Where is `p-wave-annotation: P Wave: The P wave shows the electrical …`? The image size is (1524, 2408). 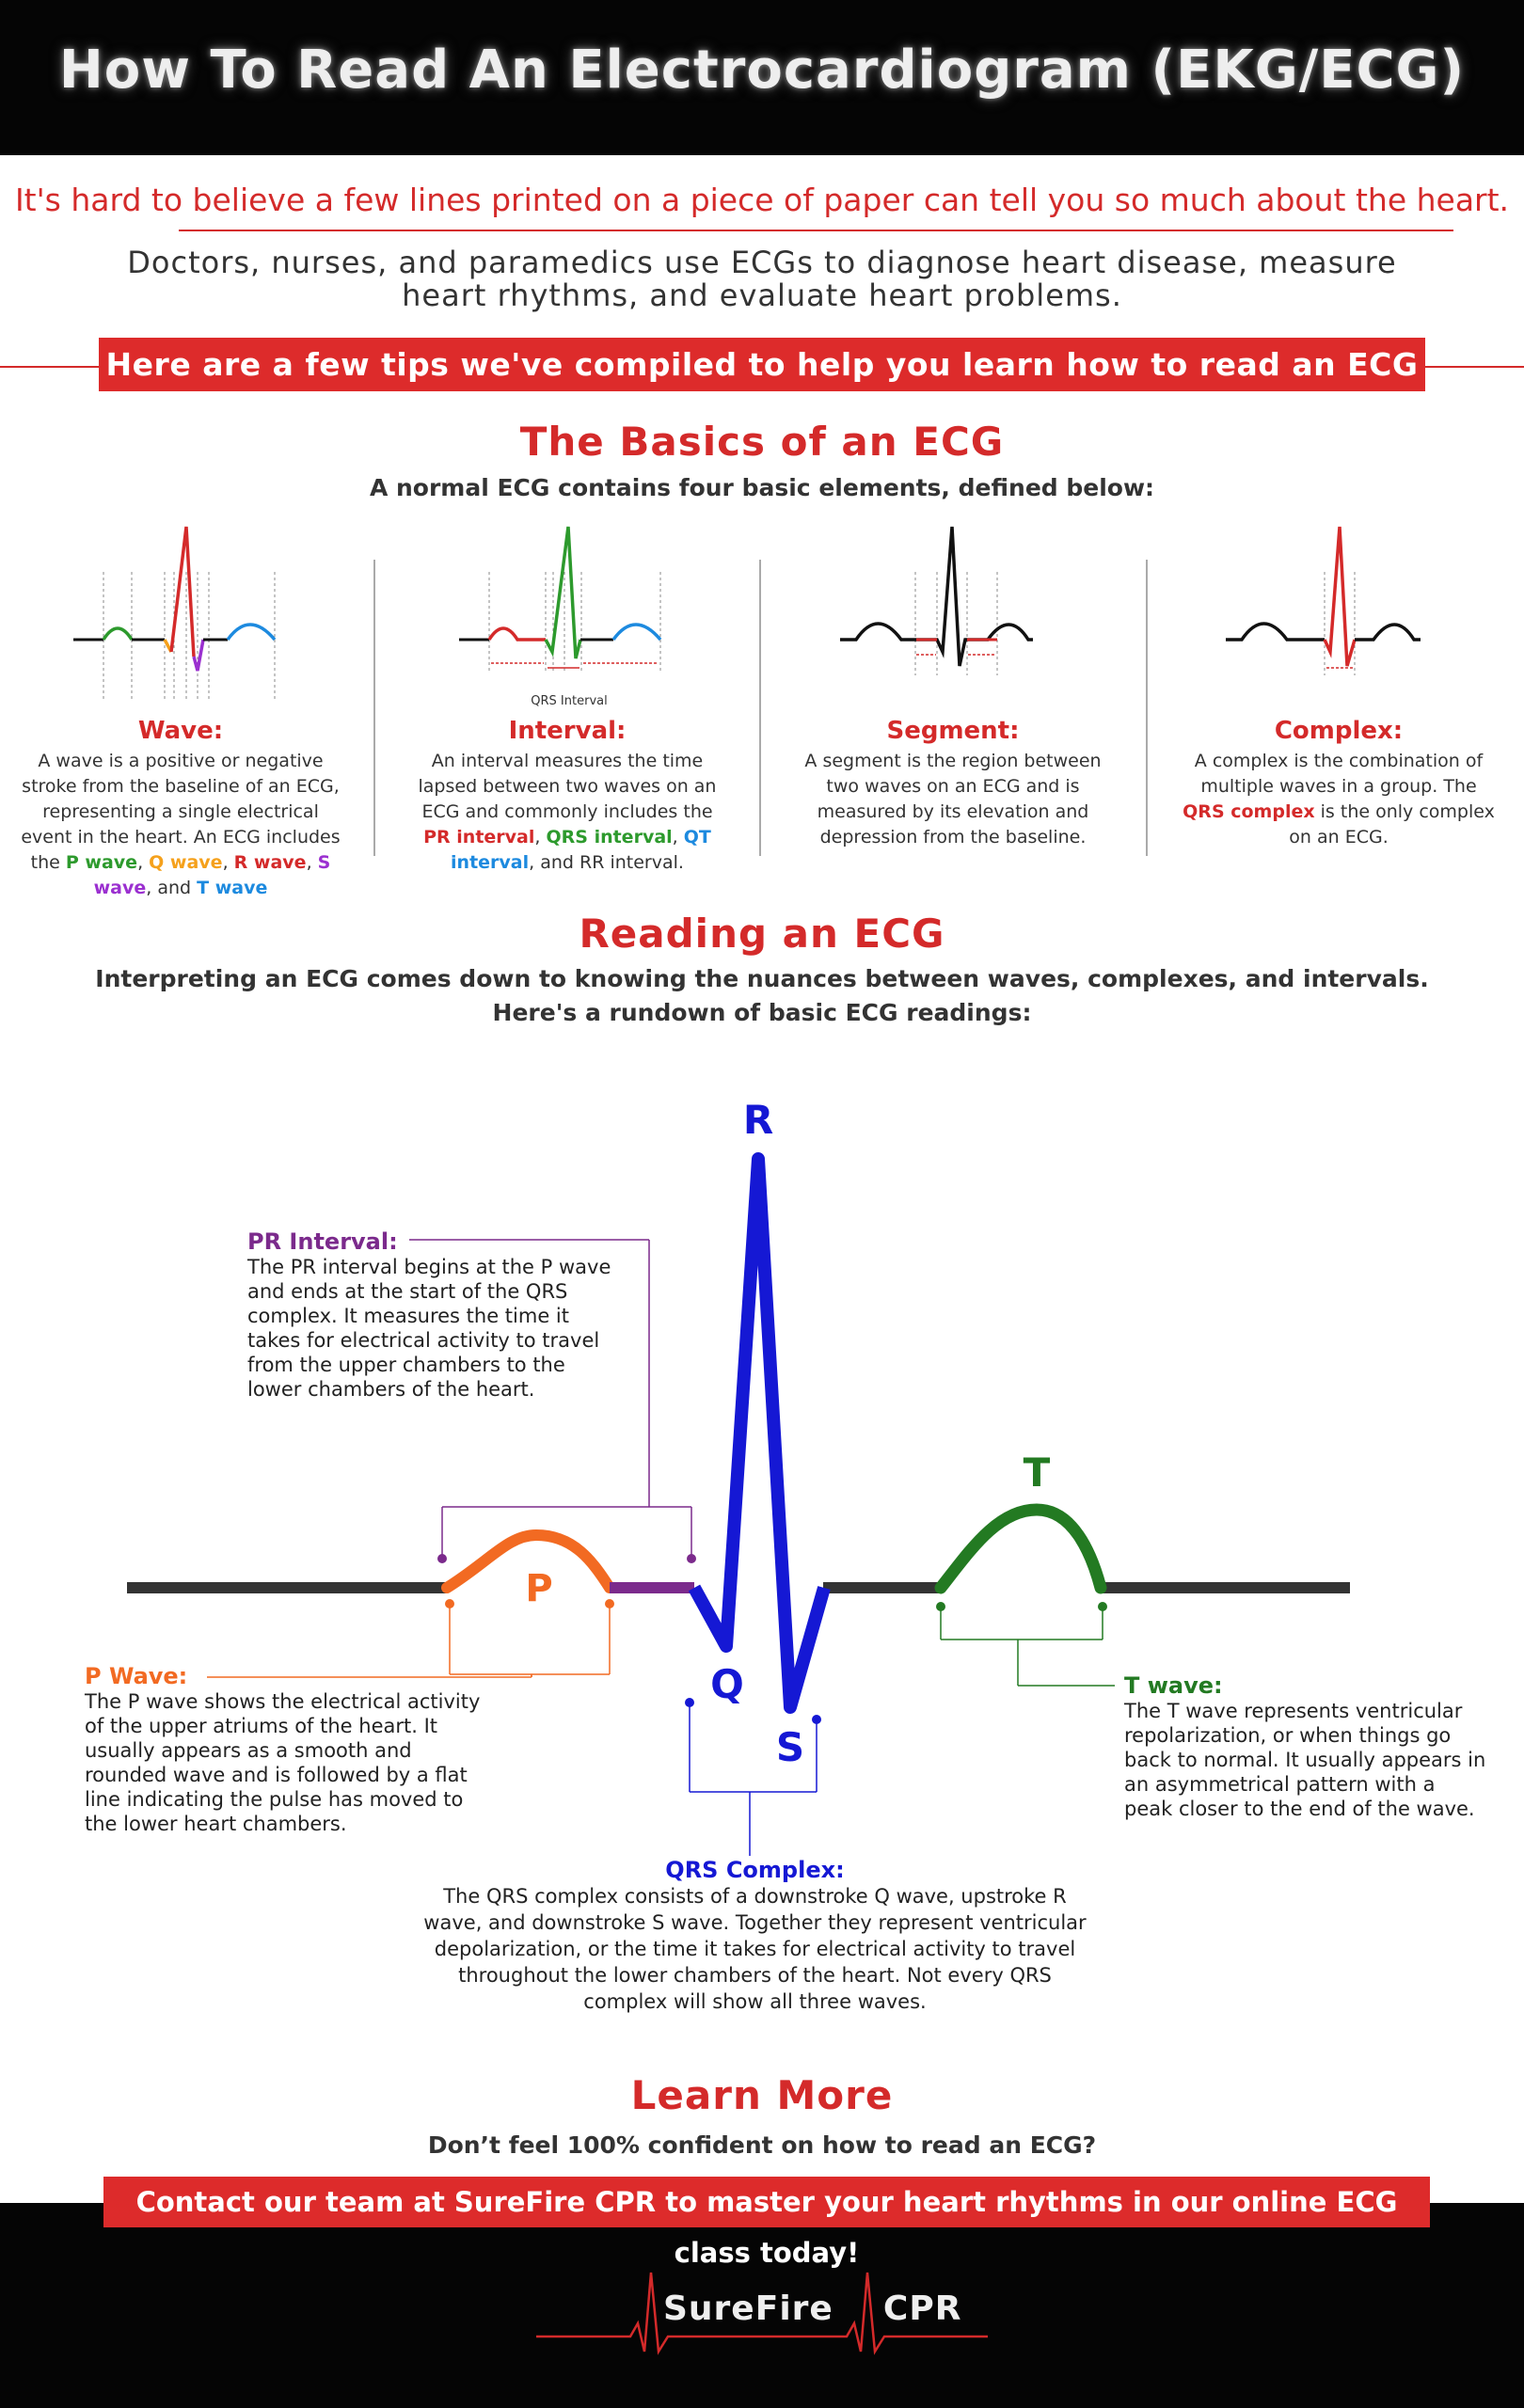
p-wave-annotation: P Wave: The P wave shows the electrical … is located at coordinates (292, 1750).